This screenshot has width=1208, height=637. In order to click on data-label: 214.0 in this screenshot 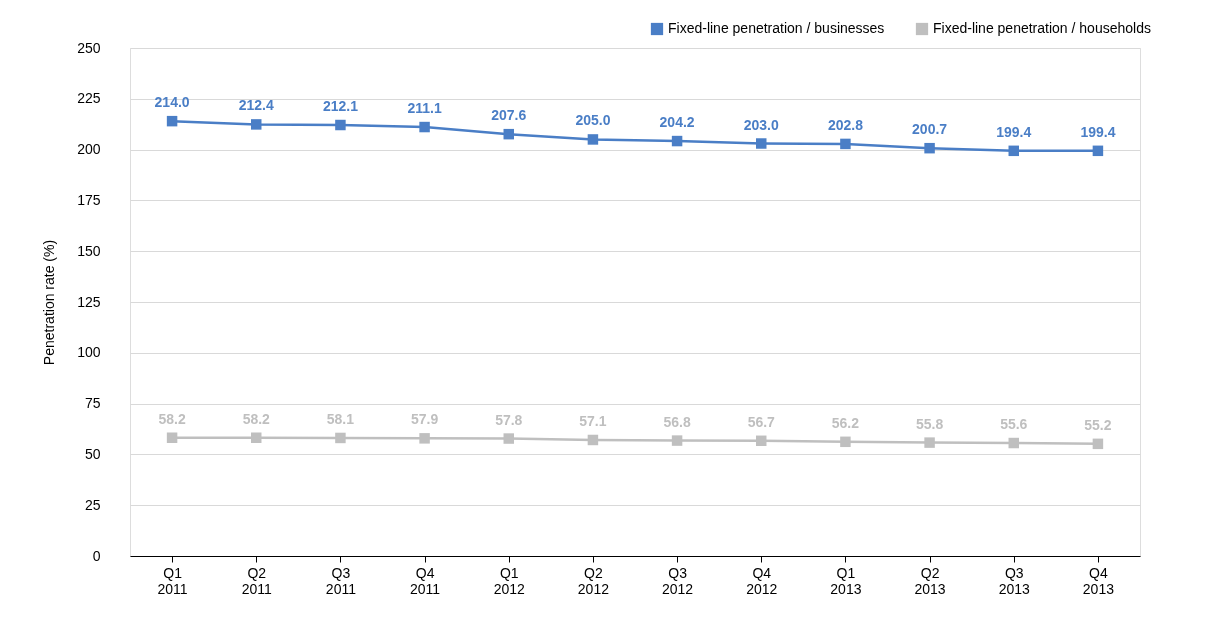, I will do `click(172, 102)`.